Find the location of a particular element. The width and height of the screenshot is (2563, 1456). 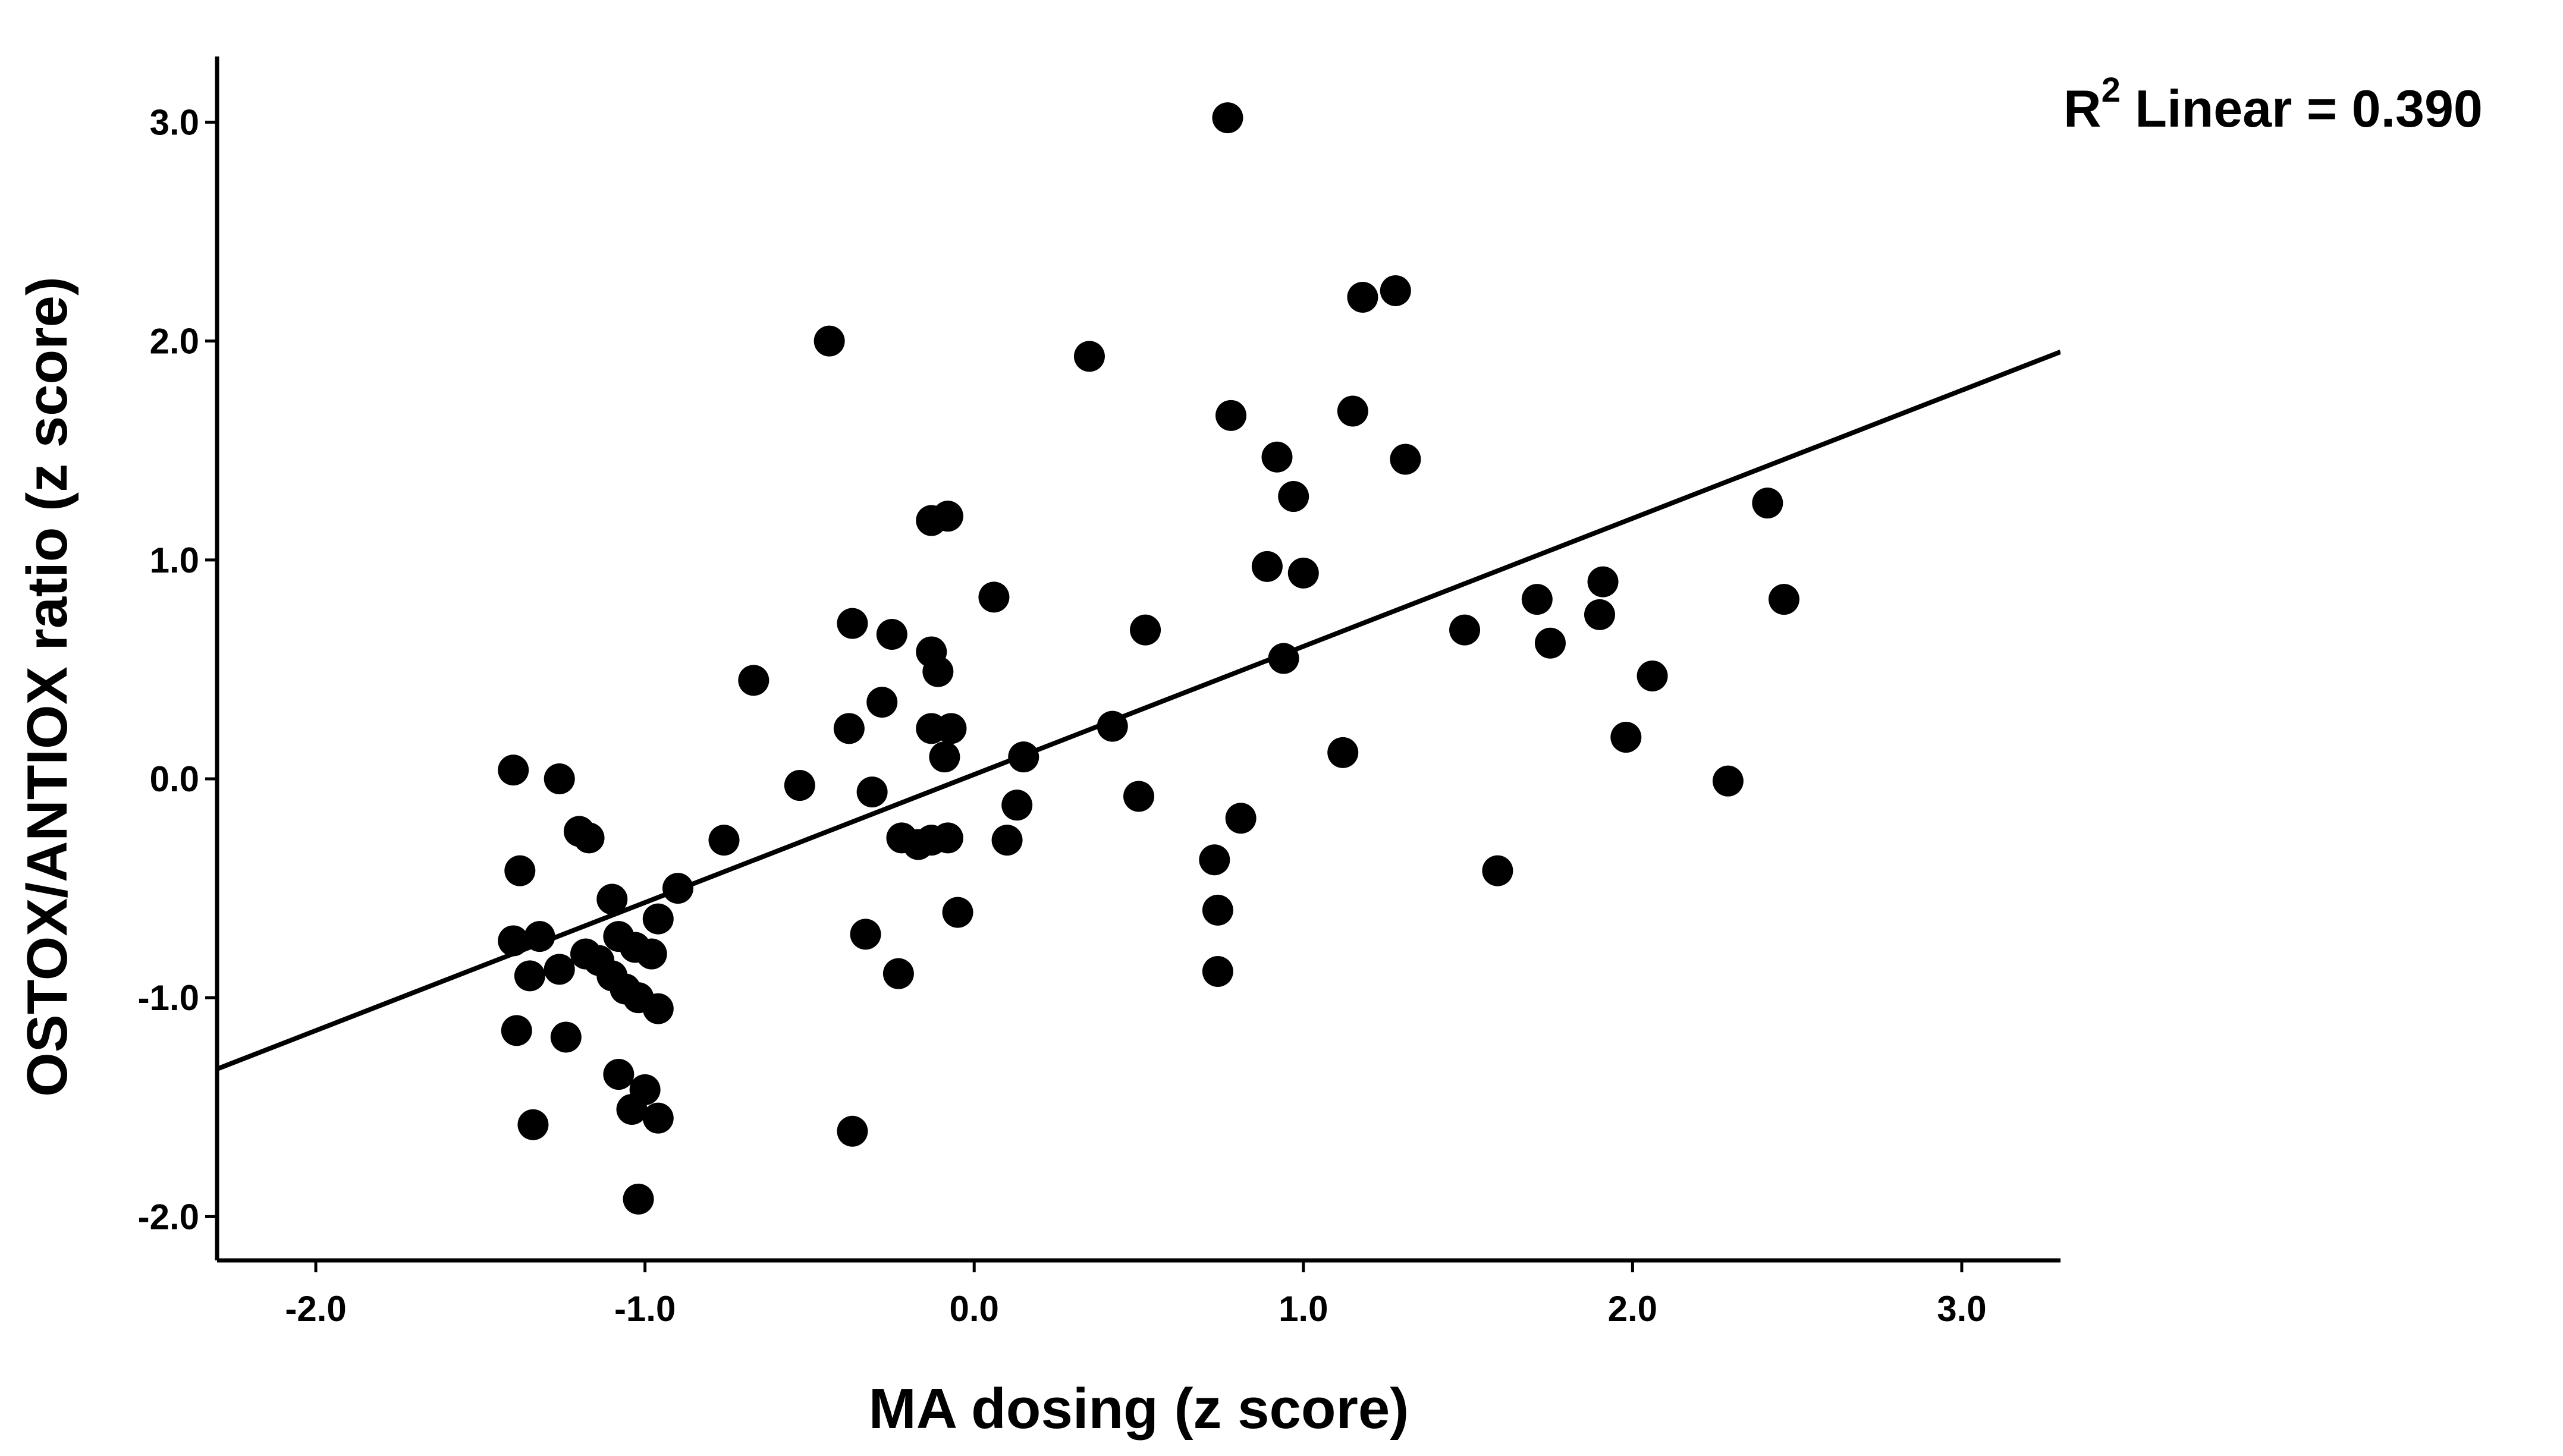

x-tick-label: 0.0 is located at coordinates (974, 1309).